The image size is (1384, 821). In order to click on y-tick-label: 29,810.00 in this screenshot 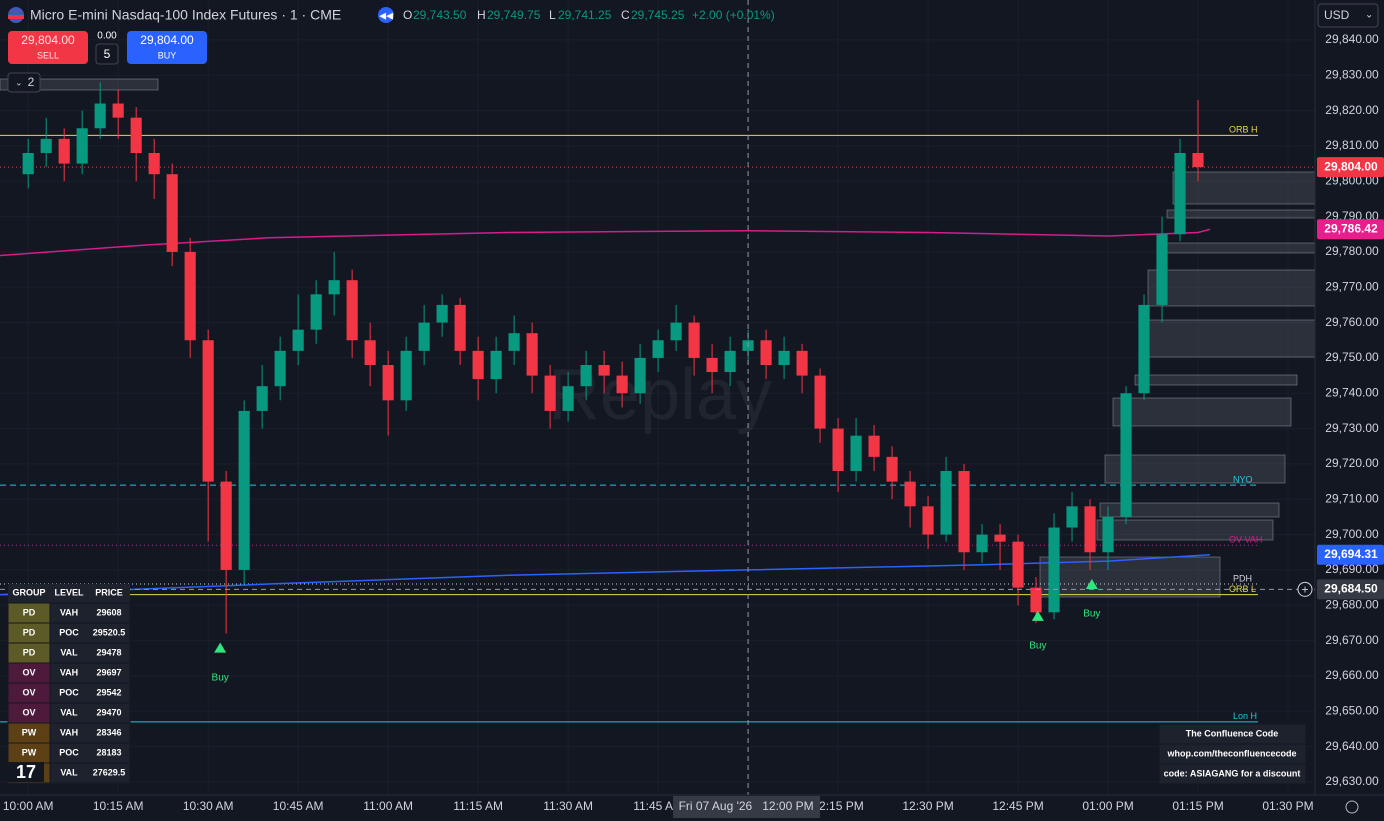, I will do `click(1352, 145)`.